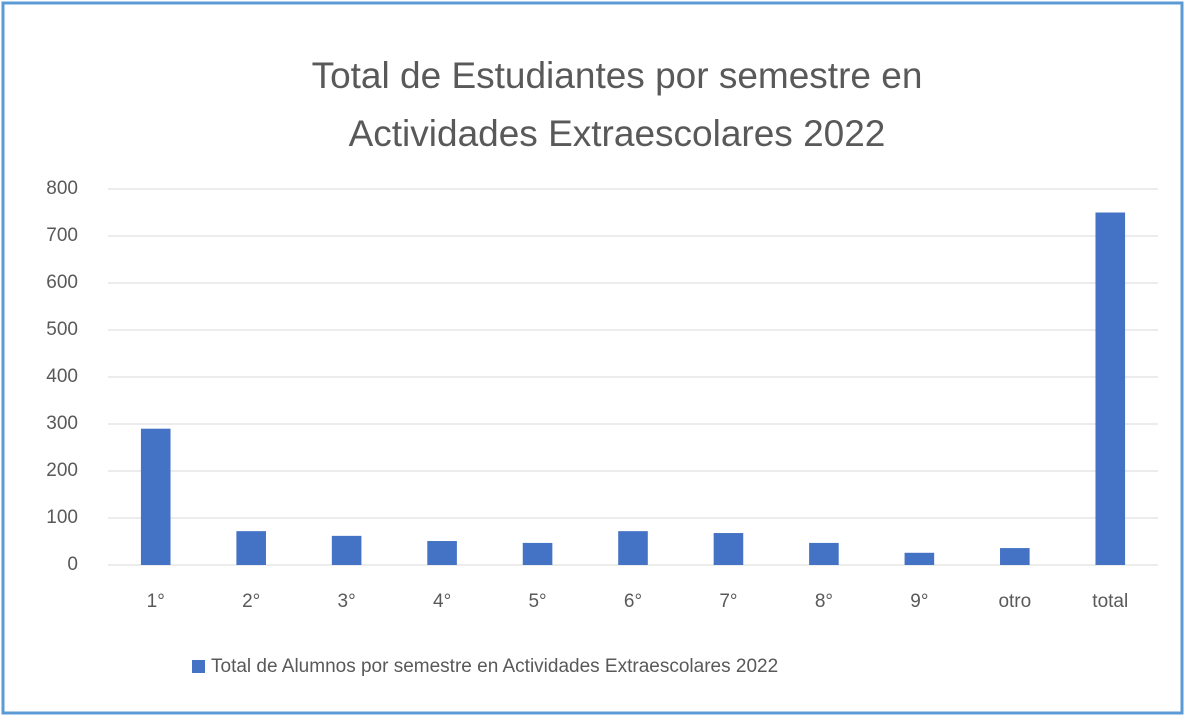 The height and width of the screenshot is (716, 1185). Describe the element at coordinates (1110, 601) in the screenshot. I see `x-tick-label: total` at that location.